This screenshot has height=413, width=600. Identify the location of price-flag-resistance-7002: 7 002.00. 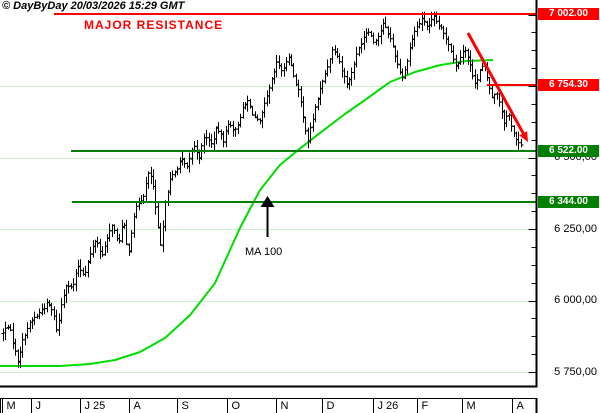
(568, 13).